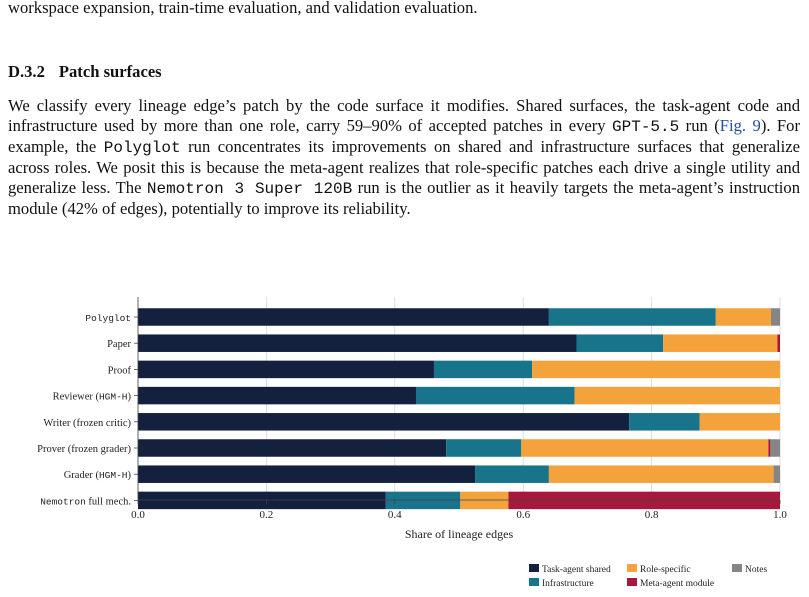 This screenshot has height=597, width=809. Describe the element at coordinates (646, 127) in the screenshot. I see `model-name-gpt: GPT-5.5` at that location.